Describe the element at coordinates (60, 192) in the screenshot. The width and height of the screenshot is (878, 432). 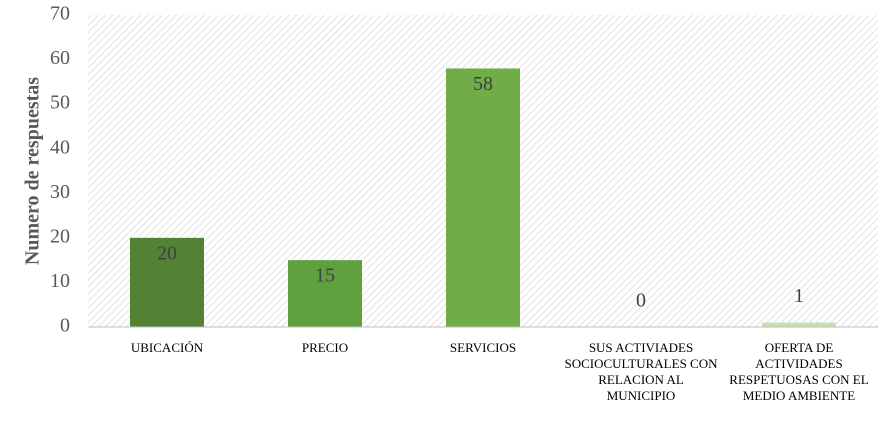
I see `y-tick-label: 30` at that location.